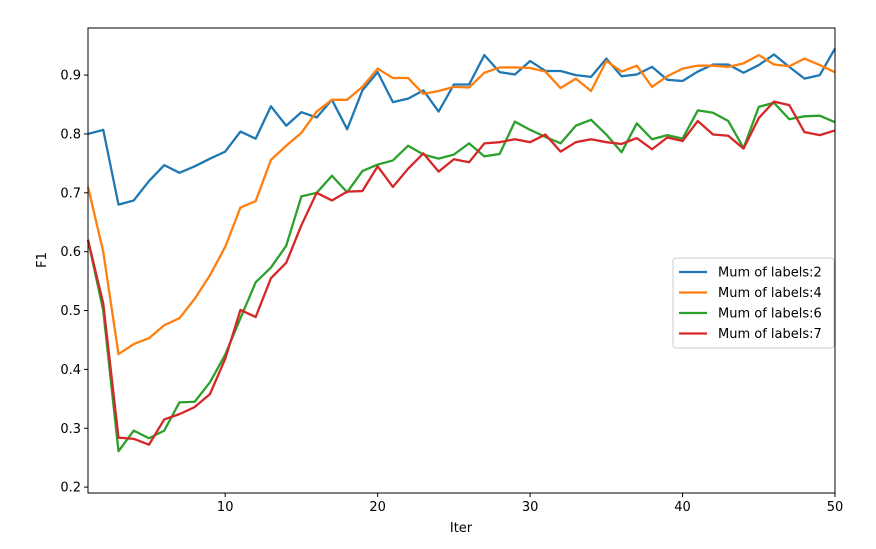 Image resolution: width=876 pixels, height=549 pixels. Describe the element at coordinates (70, 76) in the screenshot. I see `y-tick-label: 0.9` at that location.